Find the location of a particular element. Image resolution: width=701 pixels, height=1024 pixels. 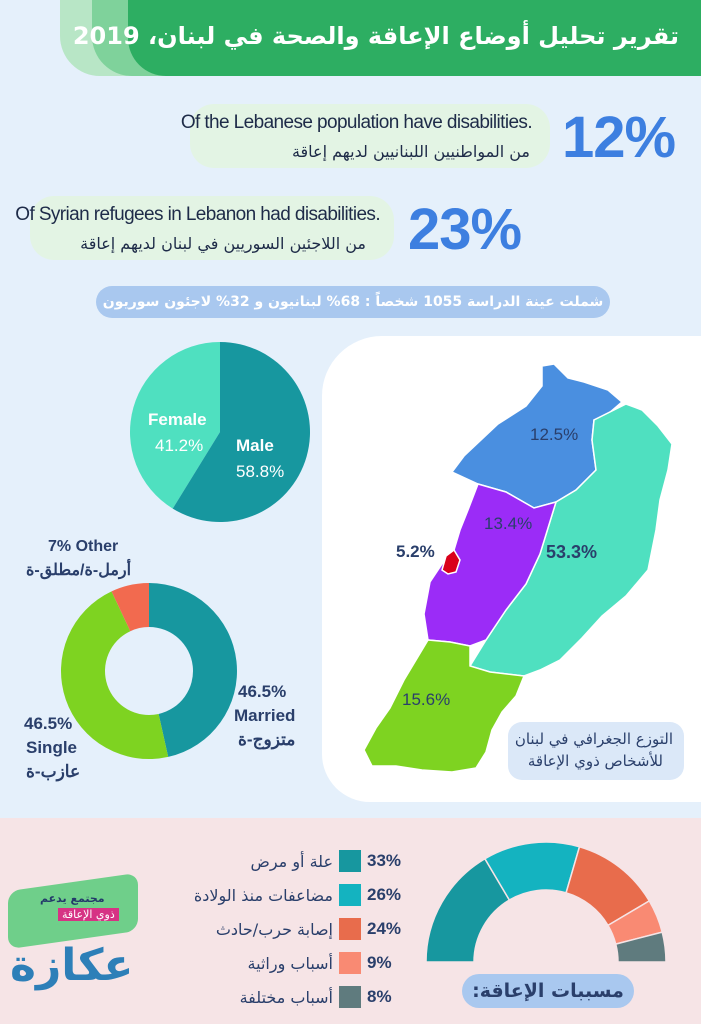

marital-other-ar: أرمل-ة/مطلق-ة is located at coordinates (79, 570).